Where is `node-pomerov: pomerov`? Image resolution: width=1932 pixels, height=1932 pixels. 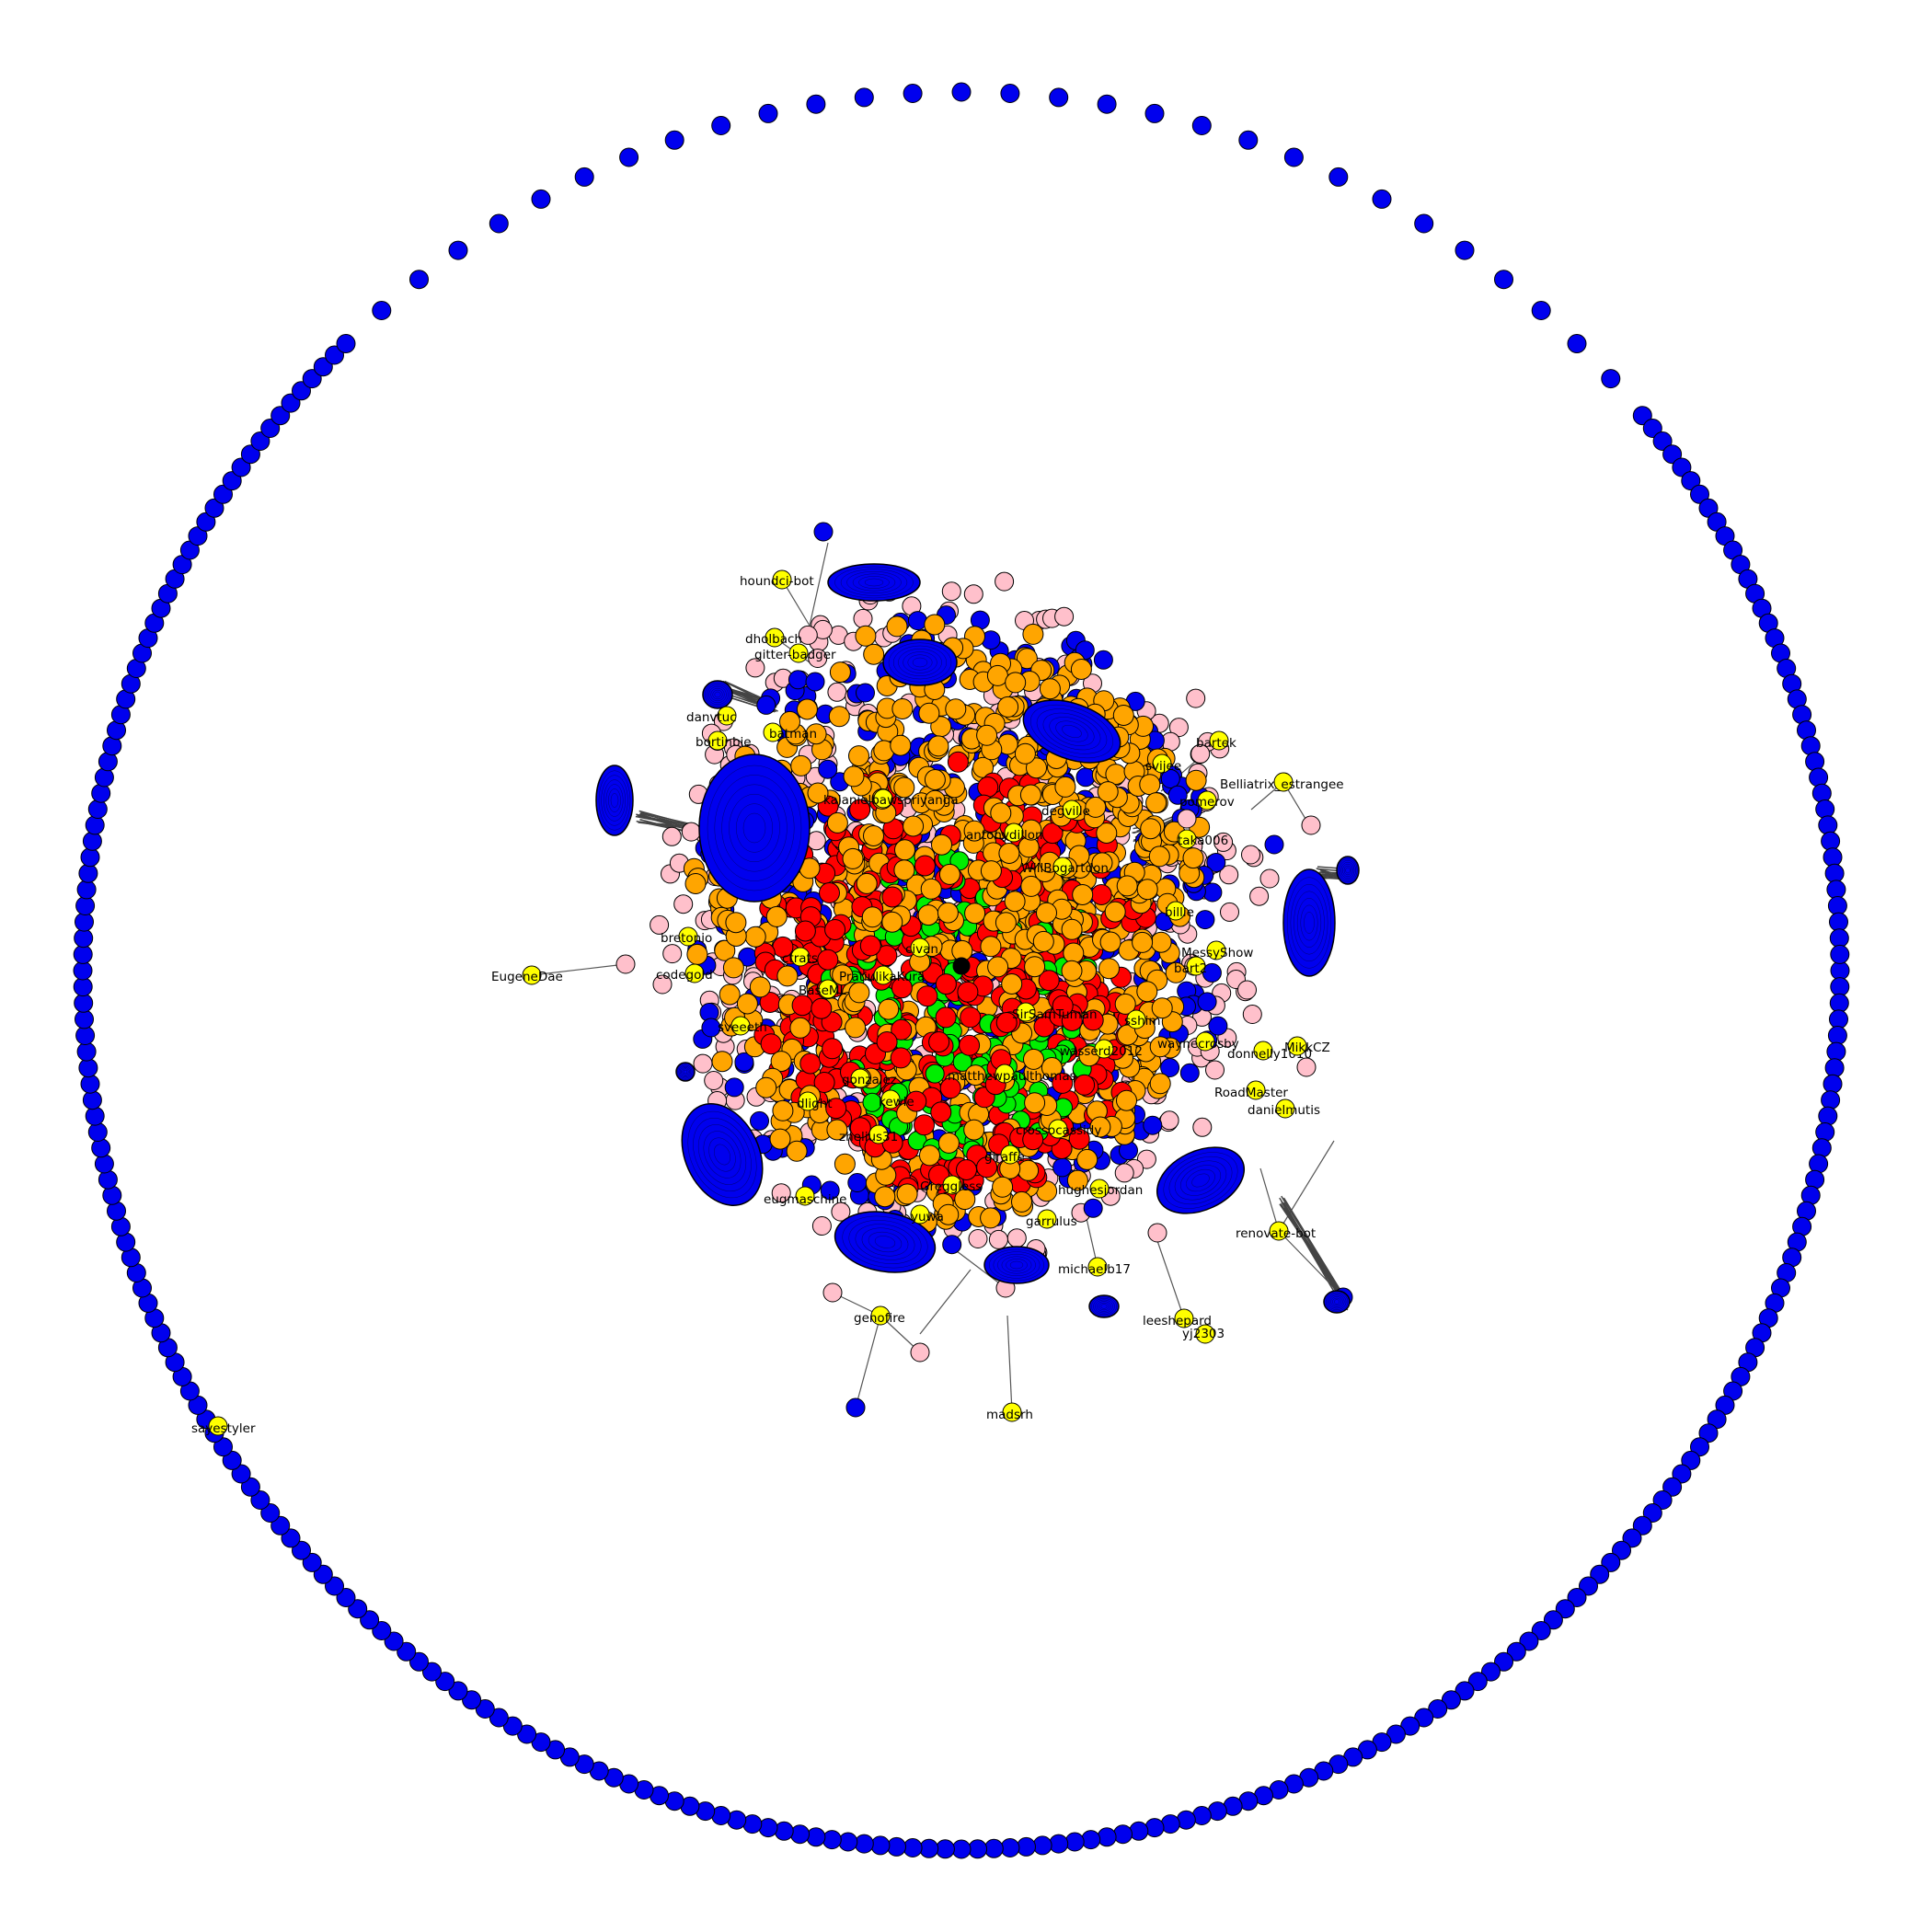 node-pomerov: pomerov is located at coordinates (1207, 800).